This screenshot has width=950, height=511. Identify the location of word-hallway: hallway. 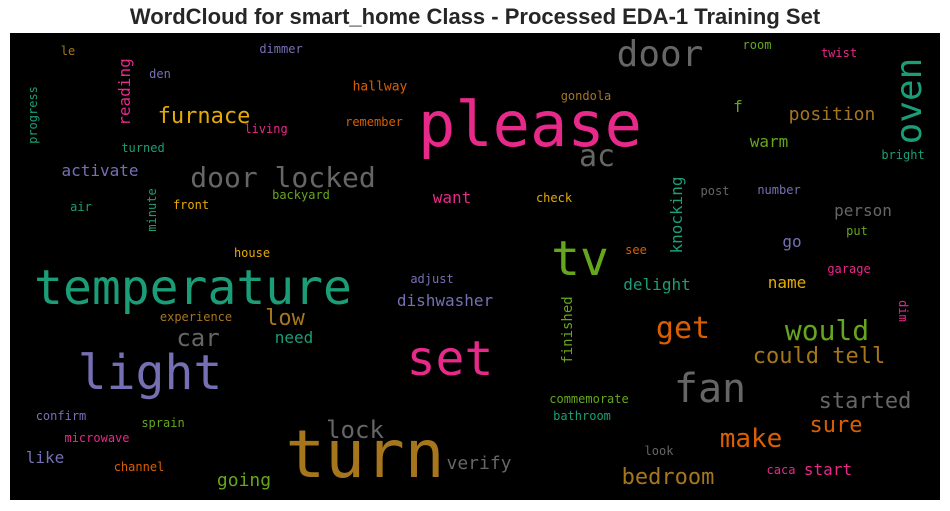
(380, 87).